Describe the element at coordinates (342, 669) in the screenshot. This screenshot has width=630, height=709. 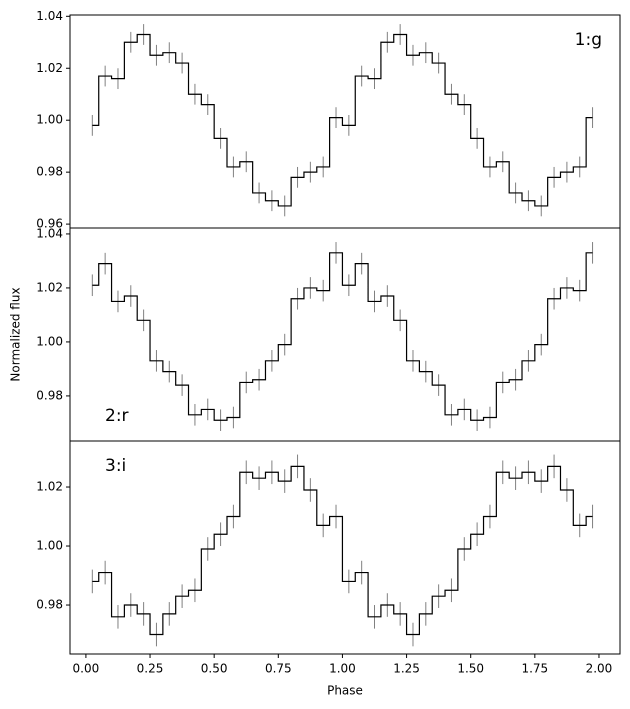
I see `x-tick-label: 1.00` at that location.